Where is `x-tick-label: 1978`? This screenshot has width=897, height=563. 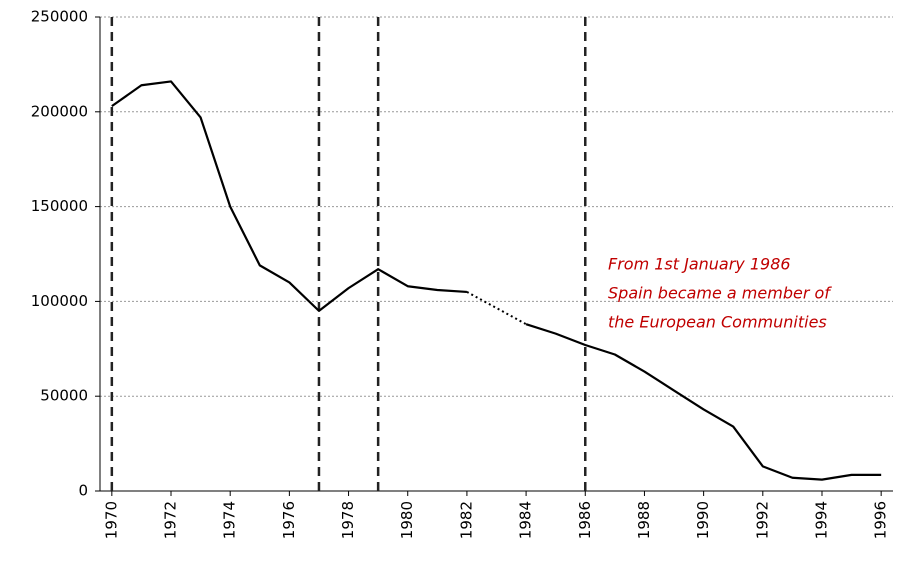
x-tick-label: 1978 is located at coordinates (348, 520).